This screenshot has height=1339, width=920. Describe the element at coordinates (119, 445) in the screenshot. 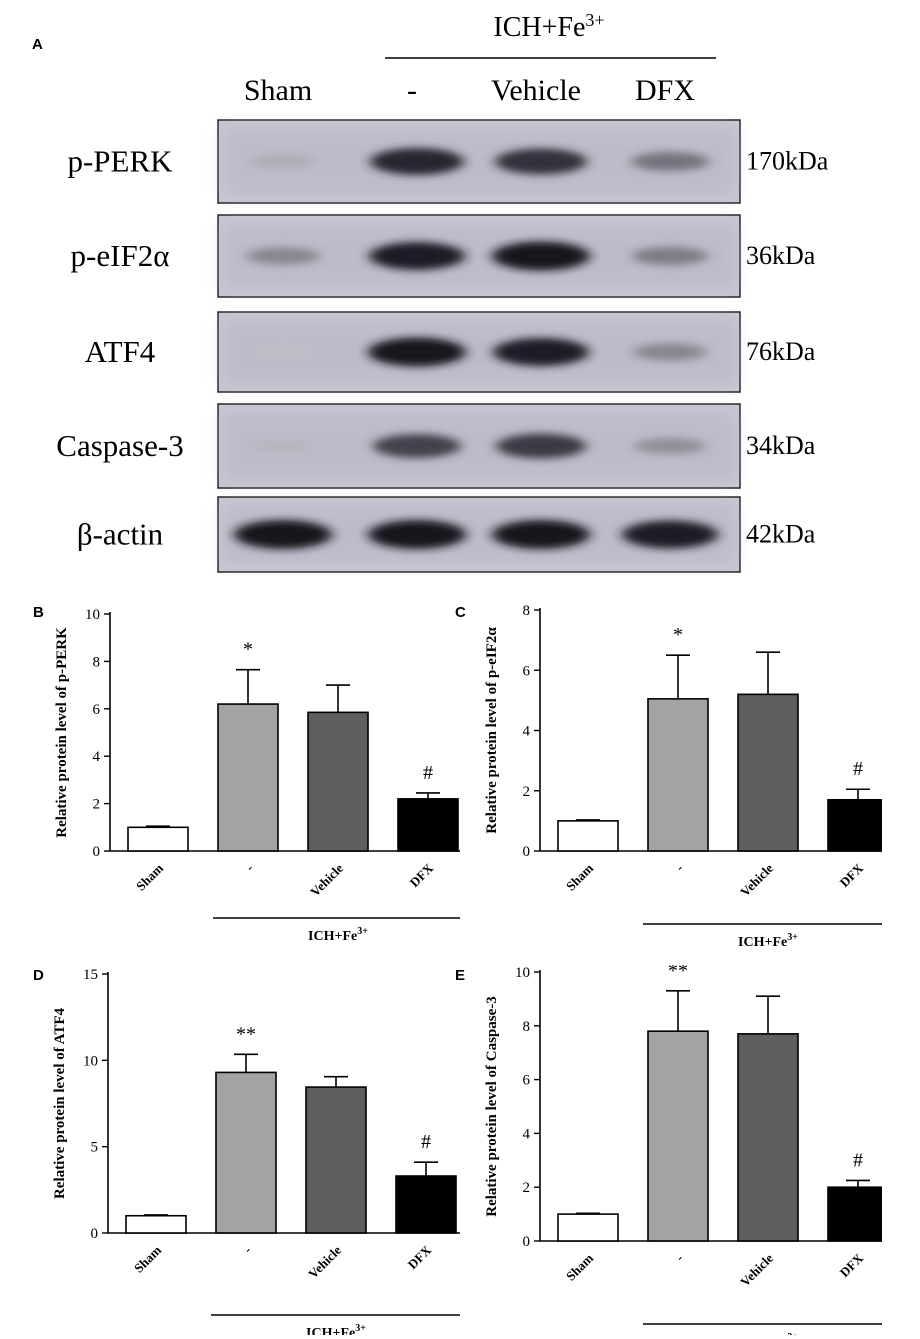

I see `protein-label-caspase-3: Caspase-3` at that location.